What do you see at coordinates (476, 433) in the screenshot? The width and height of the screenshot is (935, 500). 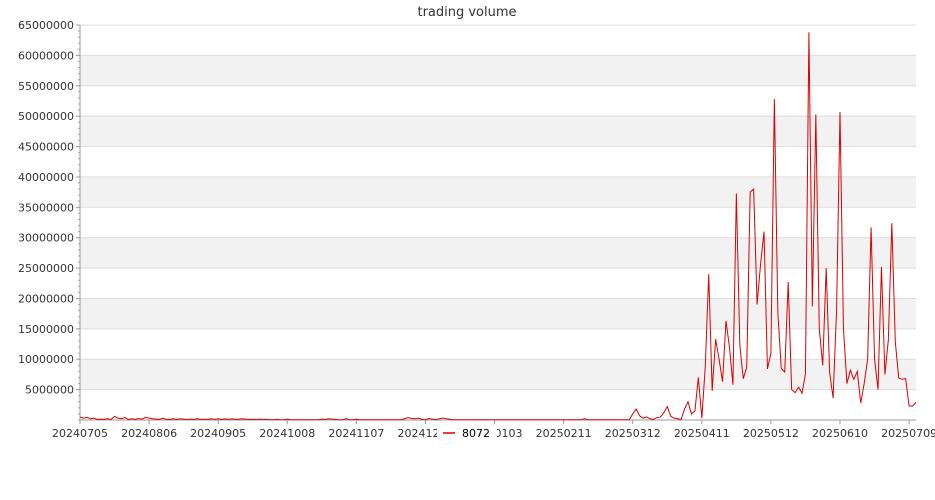 I see `legend-label: 8072` at bounding box center [476, 433].